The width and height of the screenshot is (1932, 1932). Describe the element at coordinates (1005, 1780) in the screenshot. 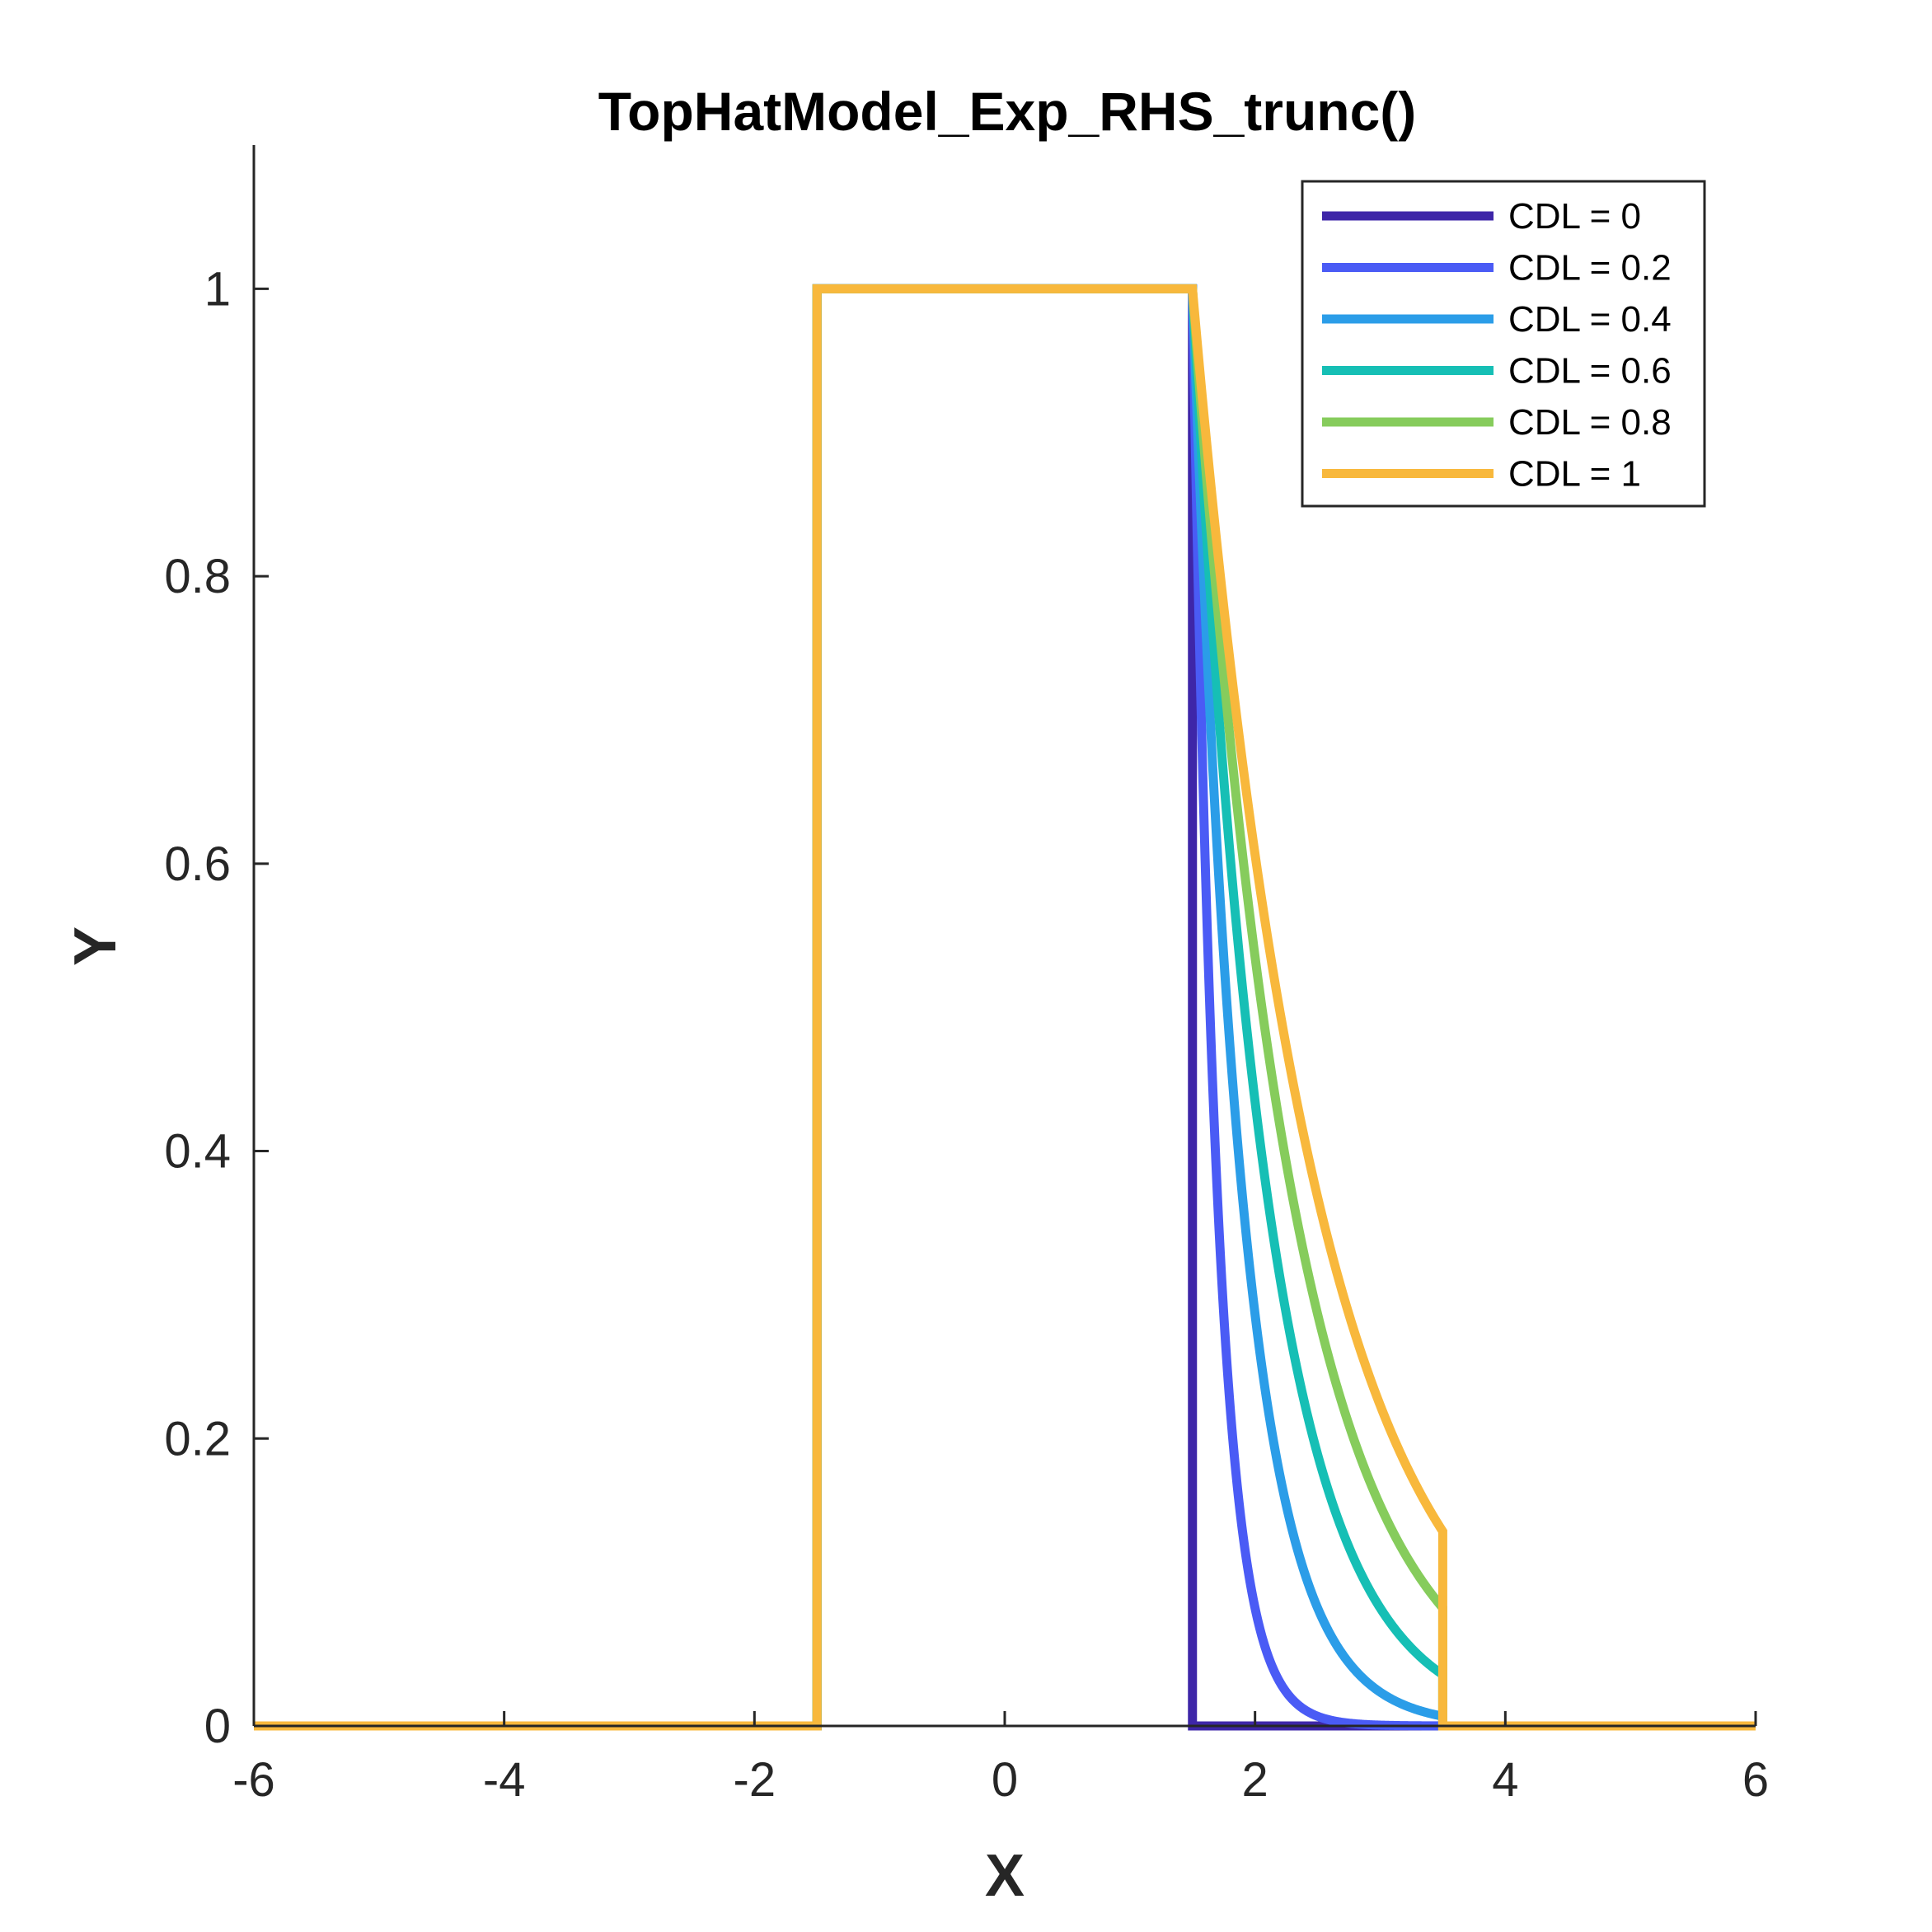

I see `x-tick-label-3: 0` at that location.